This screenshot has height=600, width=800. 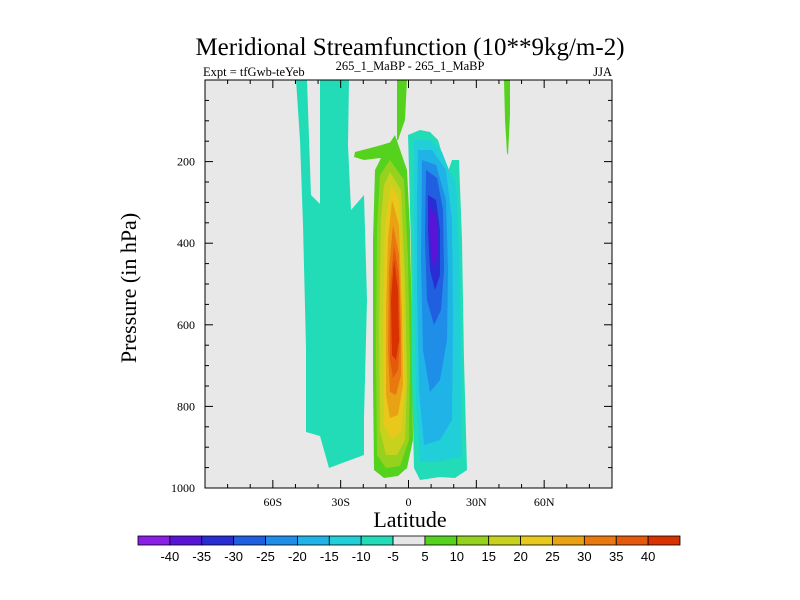 I want to click on x-tick-label: 60S, so click(x=272, y=502).